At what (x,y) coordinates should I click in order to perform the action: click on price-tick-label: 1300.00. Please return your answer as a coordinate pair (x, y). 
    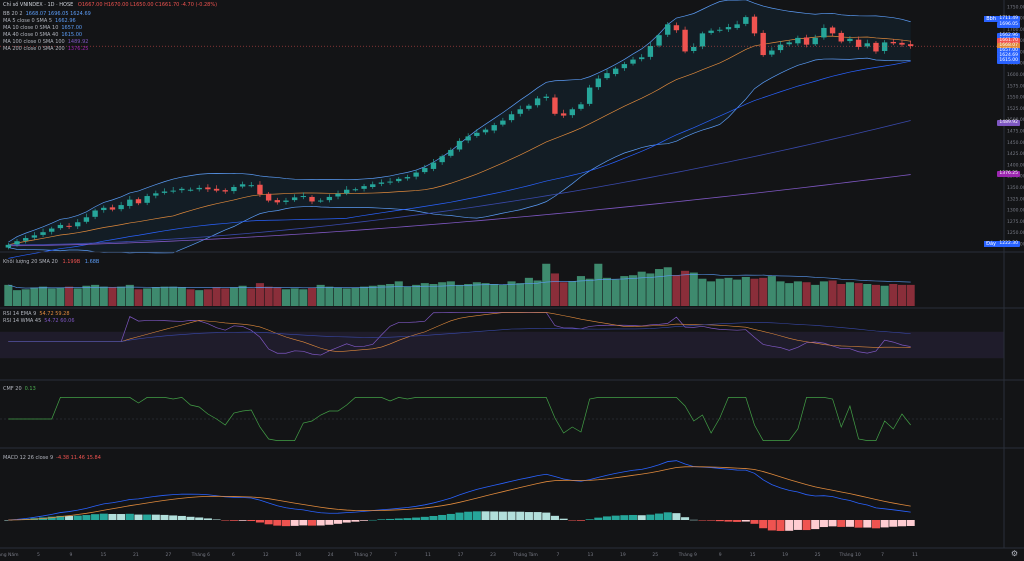
    Looking at the image, I should click on (1015, 211).